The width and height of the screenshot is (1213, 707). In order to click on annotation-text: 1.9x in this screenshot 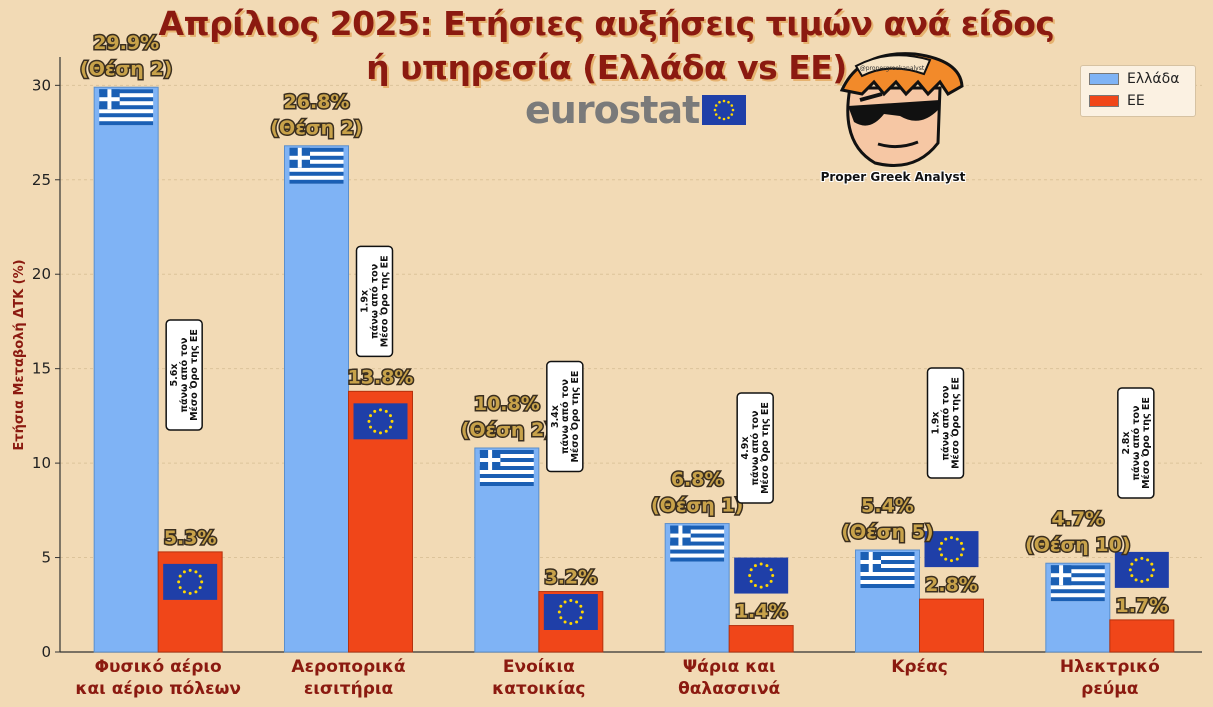, I will do `click(365, 301)`.